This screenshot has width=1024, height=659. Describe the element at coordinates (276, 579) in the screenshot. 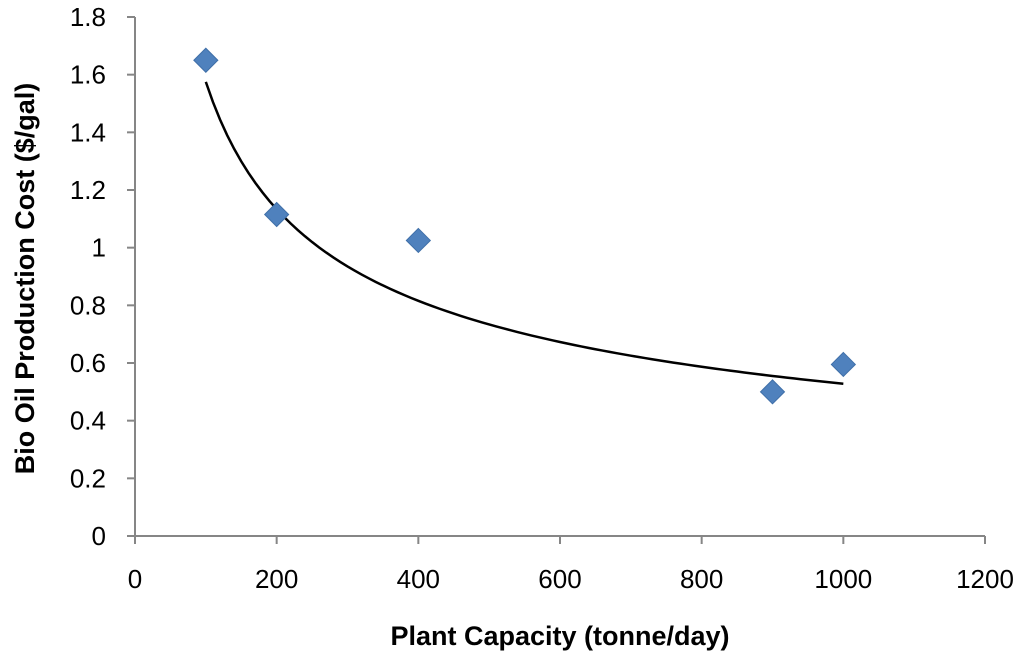

I see `x-tick-label: 200` at that location.